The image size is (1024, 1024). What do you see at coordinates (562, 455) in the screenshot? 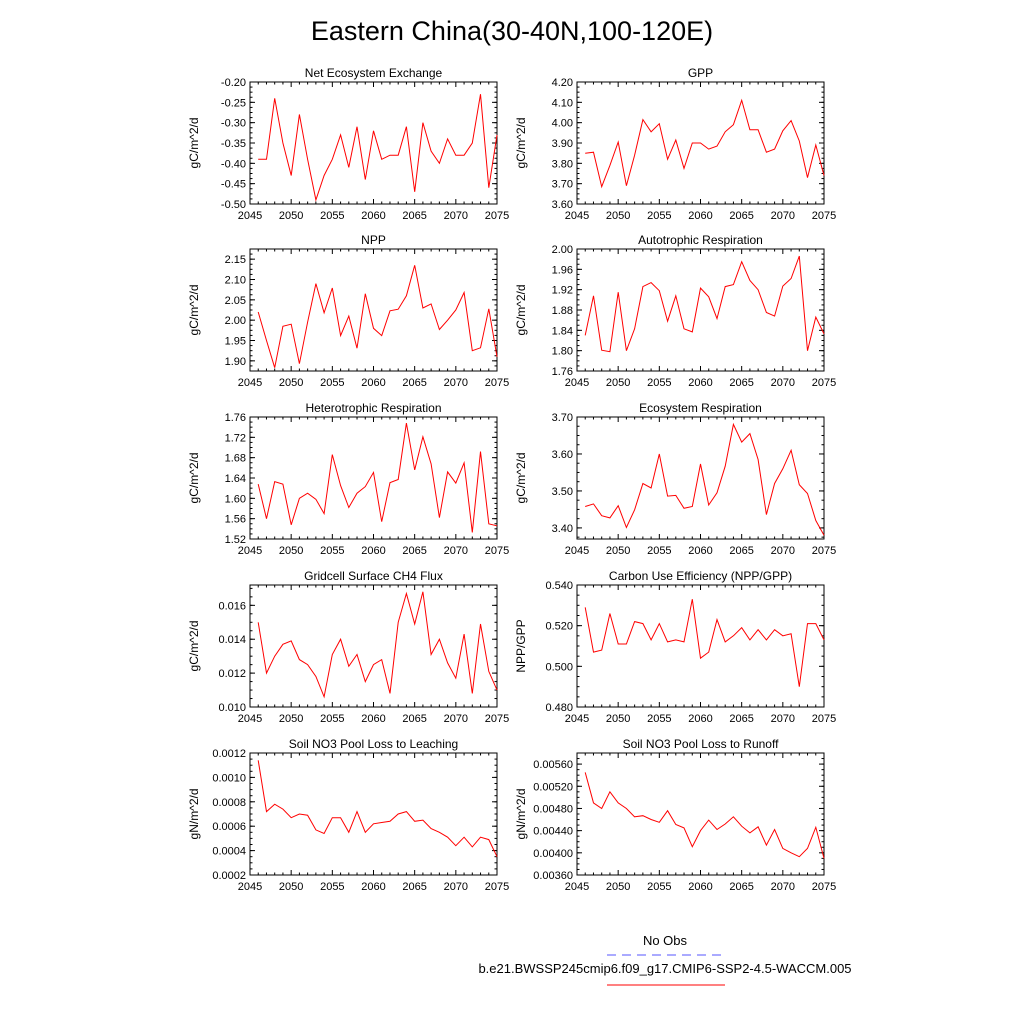
I see `chart-5-ytick-label: 3.60` at bounding box center [562, 455].